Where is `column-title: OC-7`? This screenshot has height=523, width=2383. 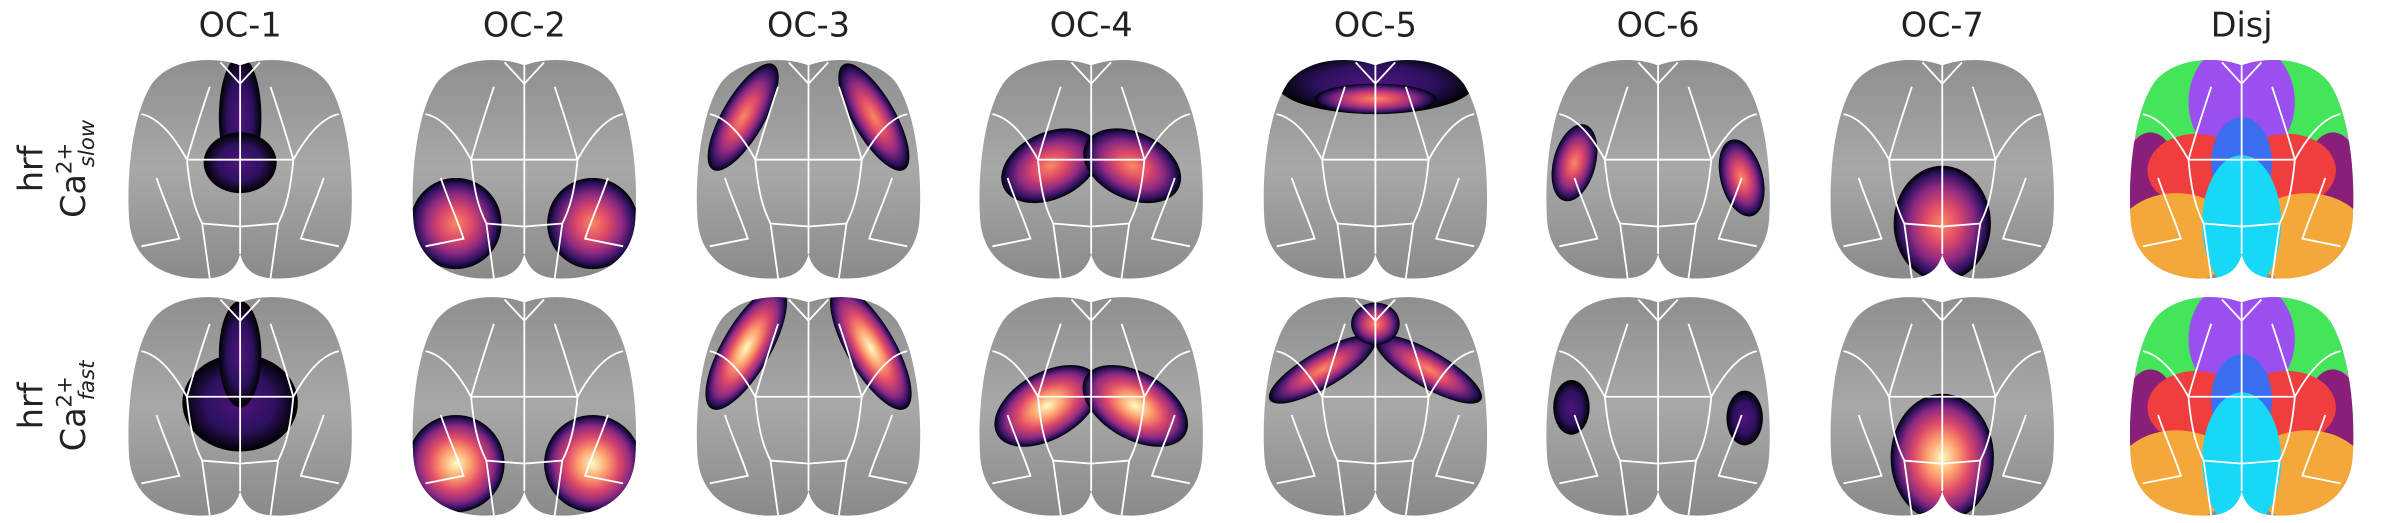 column-title: OC-7 is located at coordinates (1942, 25).